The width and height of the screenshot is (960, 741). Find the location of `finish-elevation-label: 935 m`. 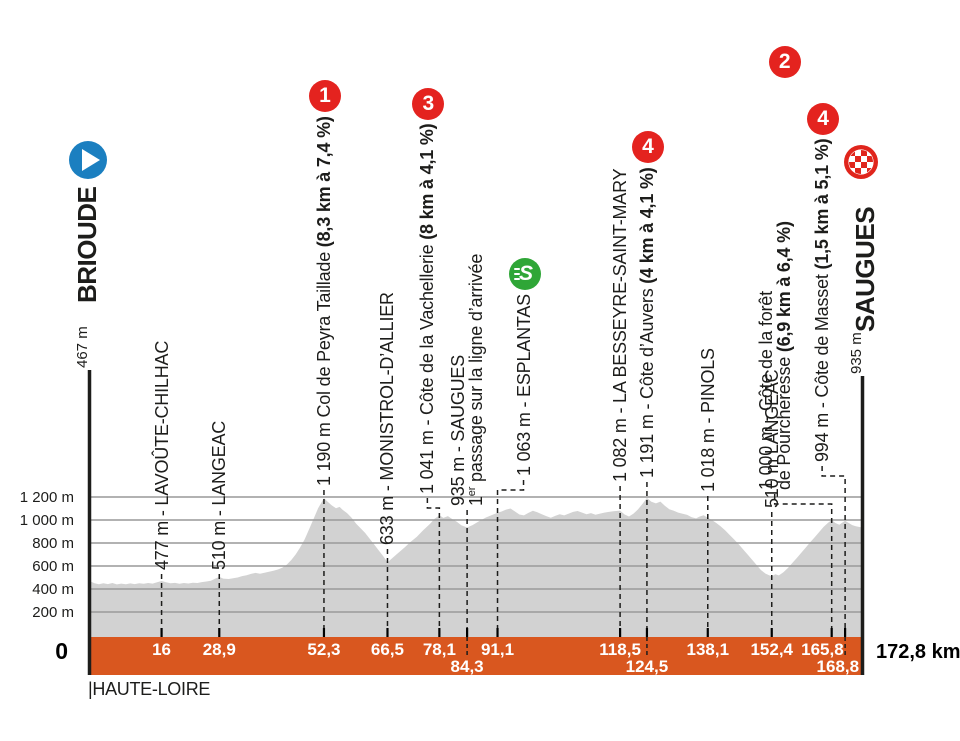

finish-elevation-label: 935 m is located at coordinates (856, 353).